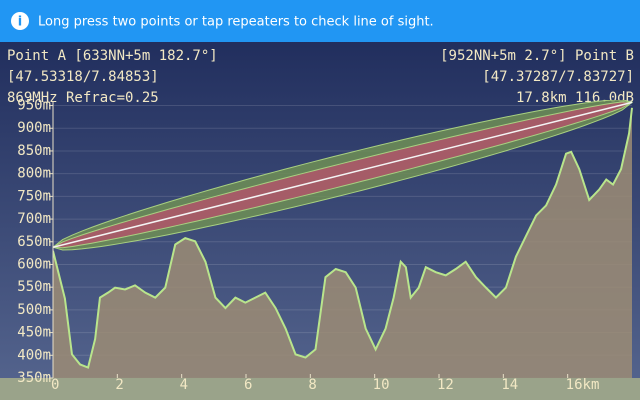 Image resolution: width=640 pixels, height=400 pixels. I want to click on y-tick-label: 950m, so click(34, 106).